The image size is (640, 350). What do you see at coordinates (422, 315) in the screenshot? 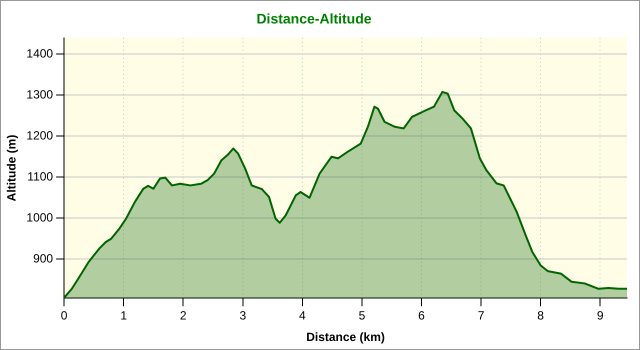
I see `x-tick-label: 6` at bounding box center [422, 315].